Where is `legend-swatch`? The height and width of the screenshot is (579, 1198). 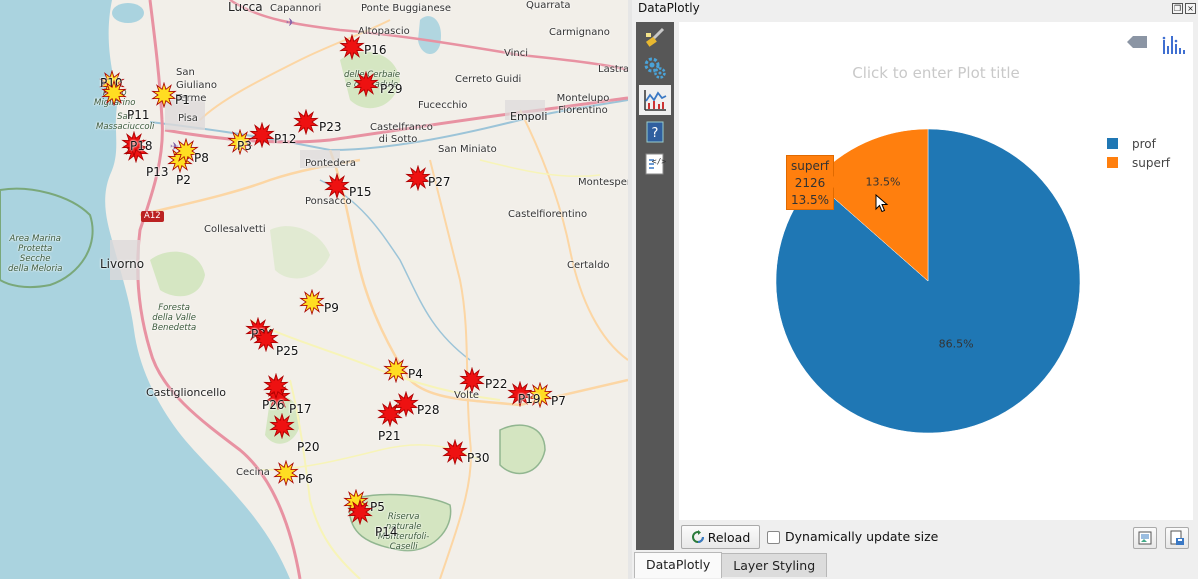 legend-swatch is located at coordinates (1112, 162).